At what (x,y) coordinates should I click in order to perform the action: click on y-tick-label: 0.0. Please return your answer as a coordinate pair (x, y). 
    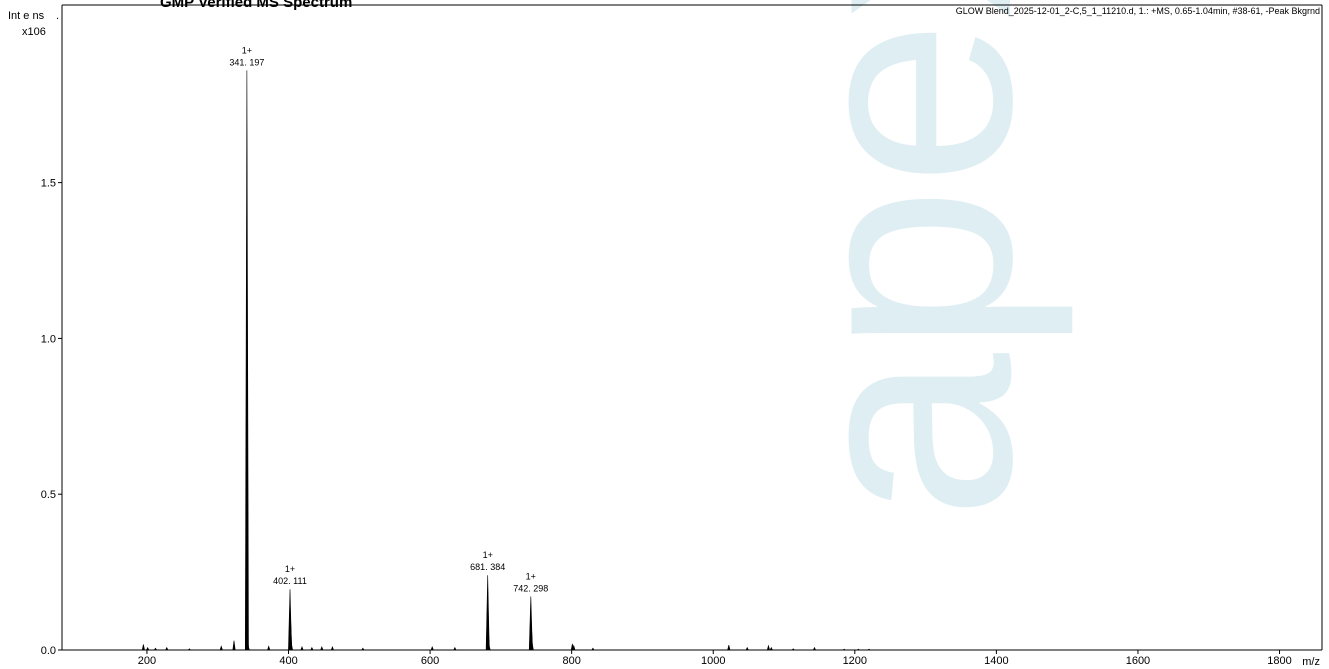
    Looking at the image, I should click on (48, 651).